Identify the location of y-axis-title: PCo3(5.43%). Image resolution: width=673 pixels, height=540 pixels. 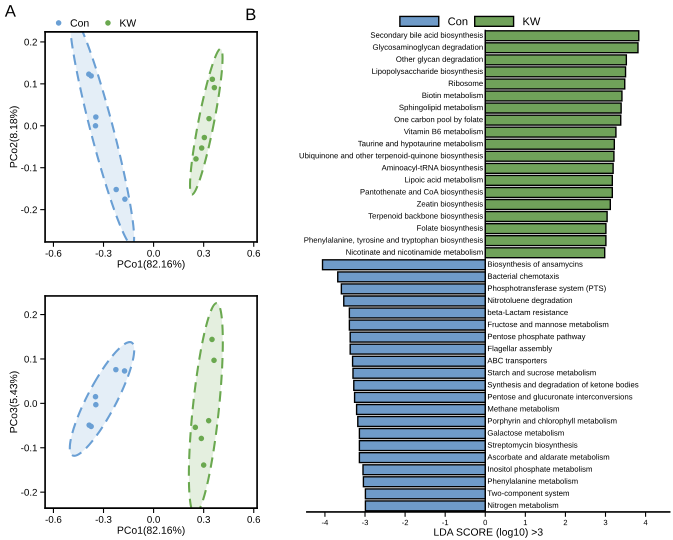
(15, 401).